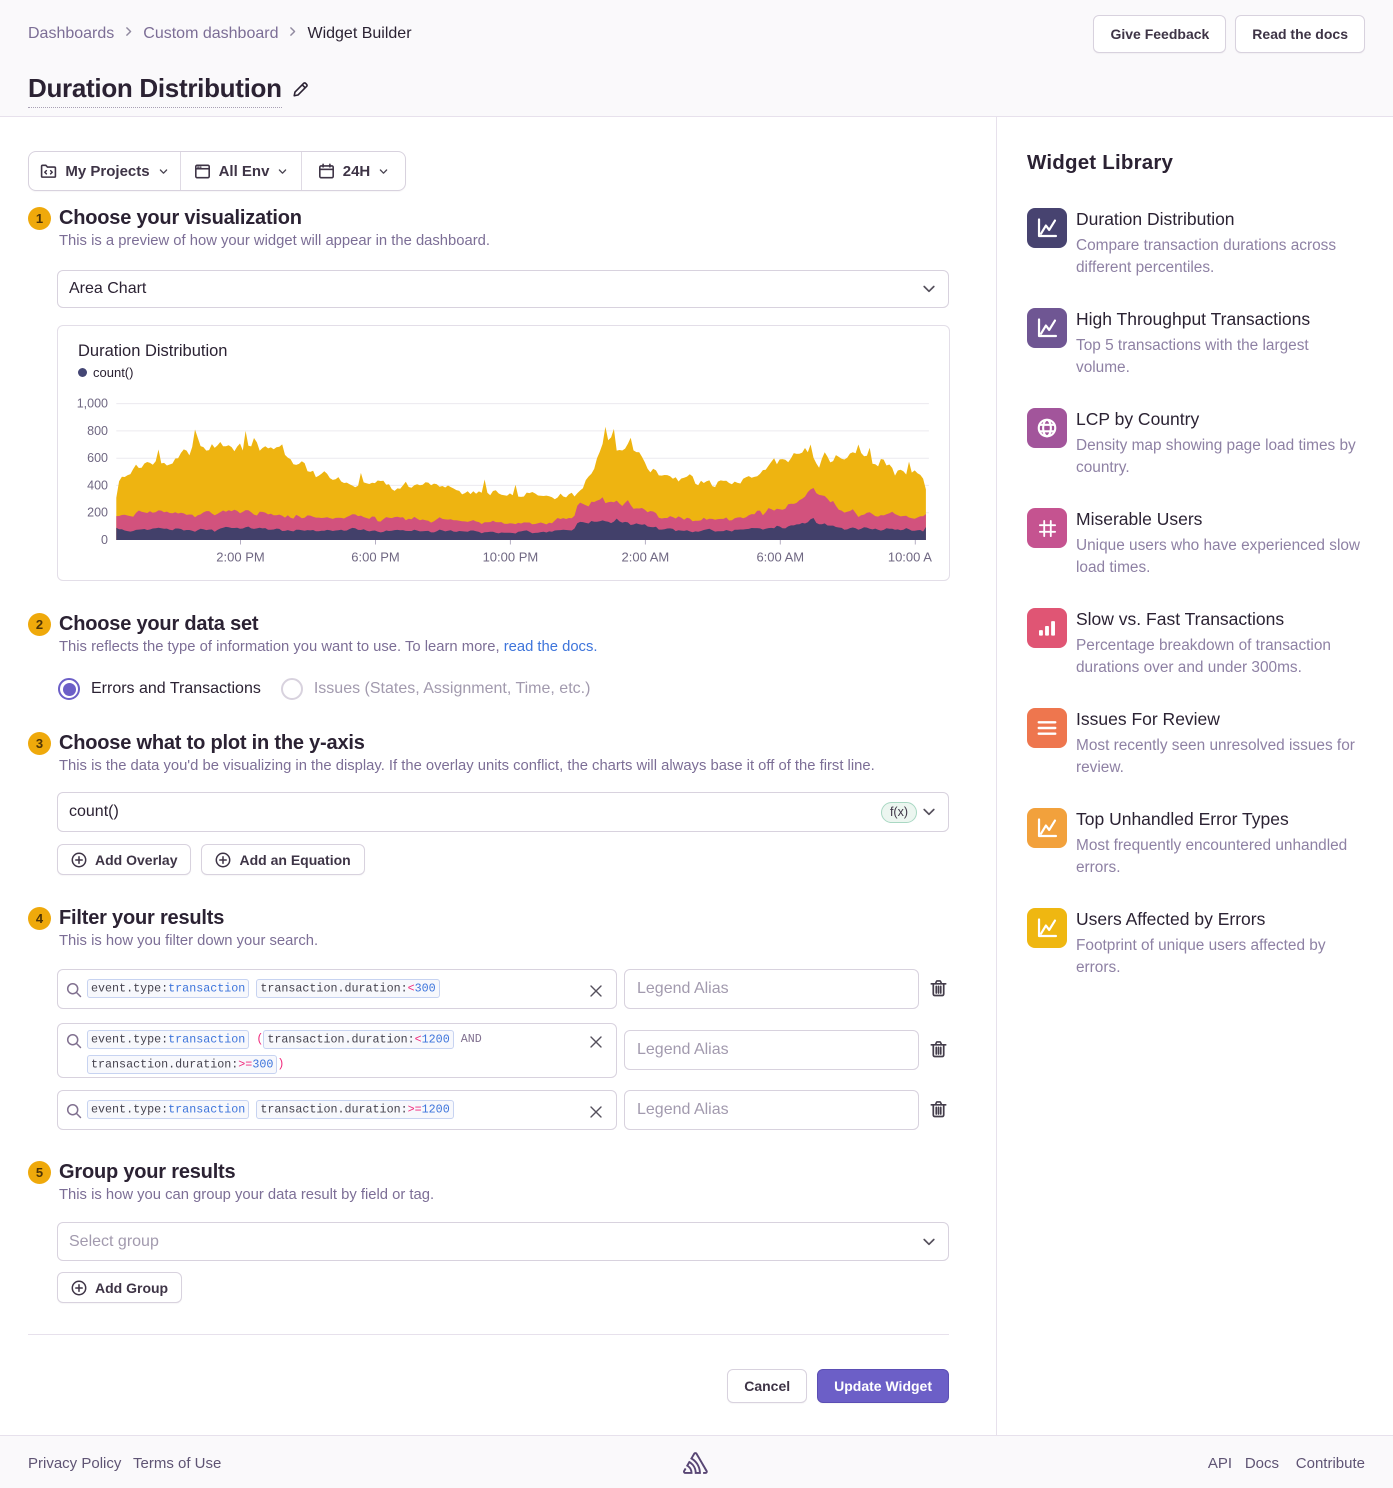 Image resolution: width=1393 pixels, height=1488 pixels. I want to click on svg-text: 2:00 PM, so click(240, 557).